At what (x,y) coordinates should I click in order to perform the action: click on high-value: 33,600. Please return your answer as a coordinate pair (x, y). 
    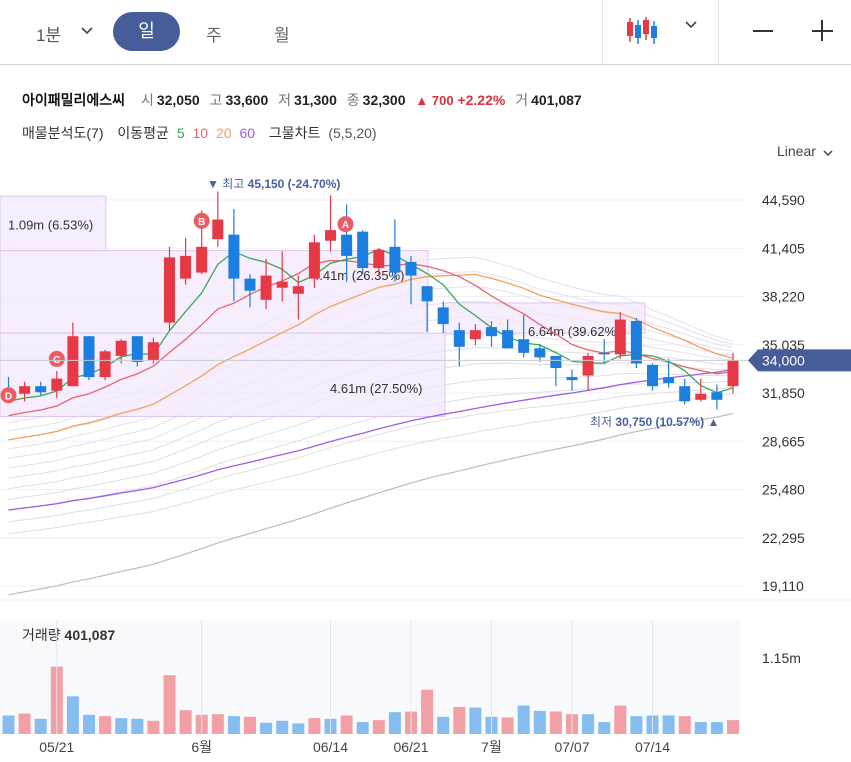
    Looking at the image, I should click on (247, 100).